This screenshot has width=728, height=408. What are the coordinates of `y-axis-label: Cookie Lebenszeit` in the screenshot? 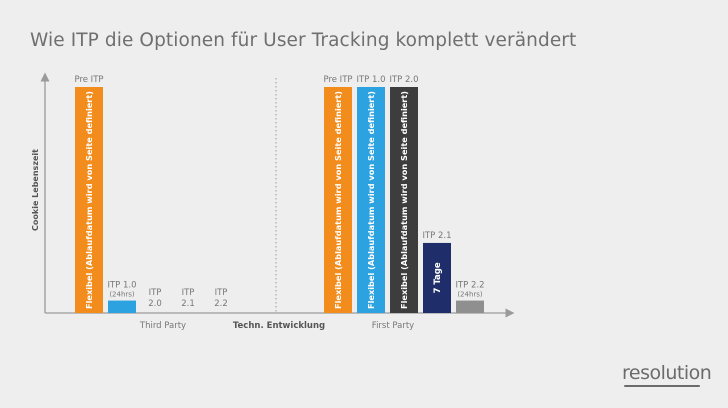 It's located at (35, 190).